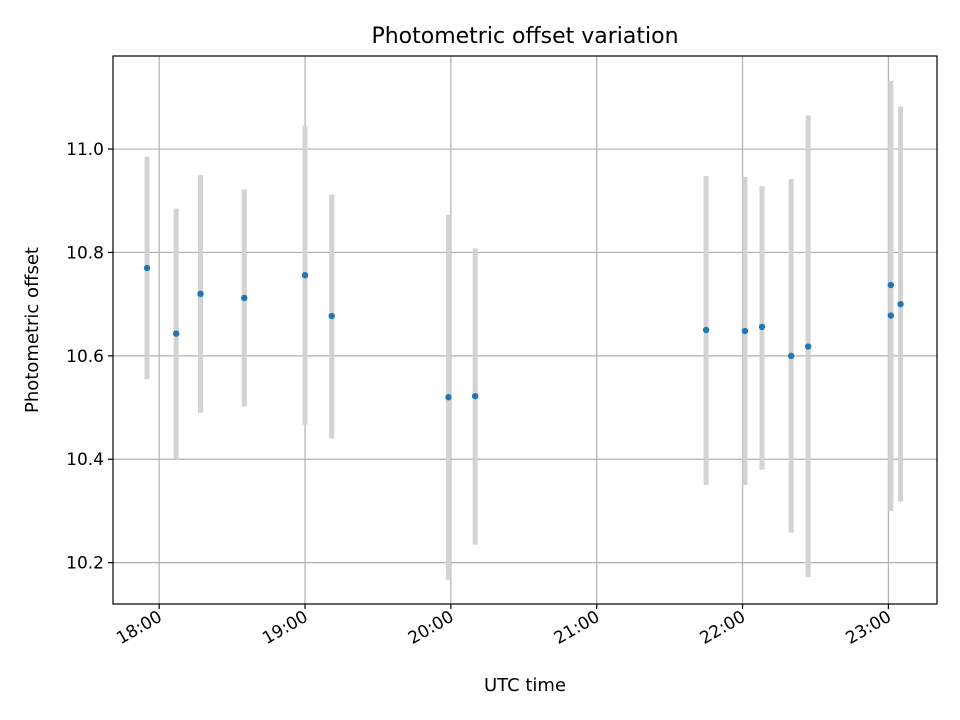 The height and width of the screenshot is (720, 960). Describe the element at coordinates (85, 253) in the screenshot. I see `y-tick-label: 10.8` at that location.